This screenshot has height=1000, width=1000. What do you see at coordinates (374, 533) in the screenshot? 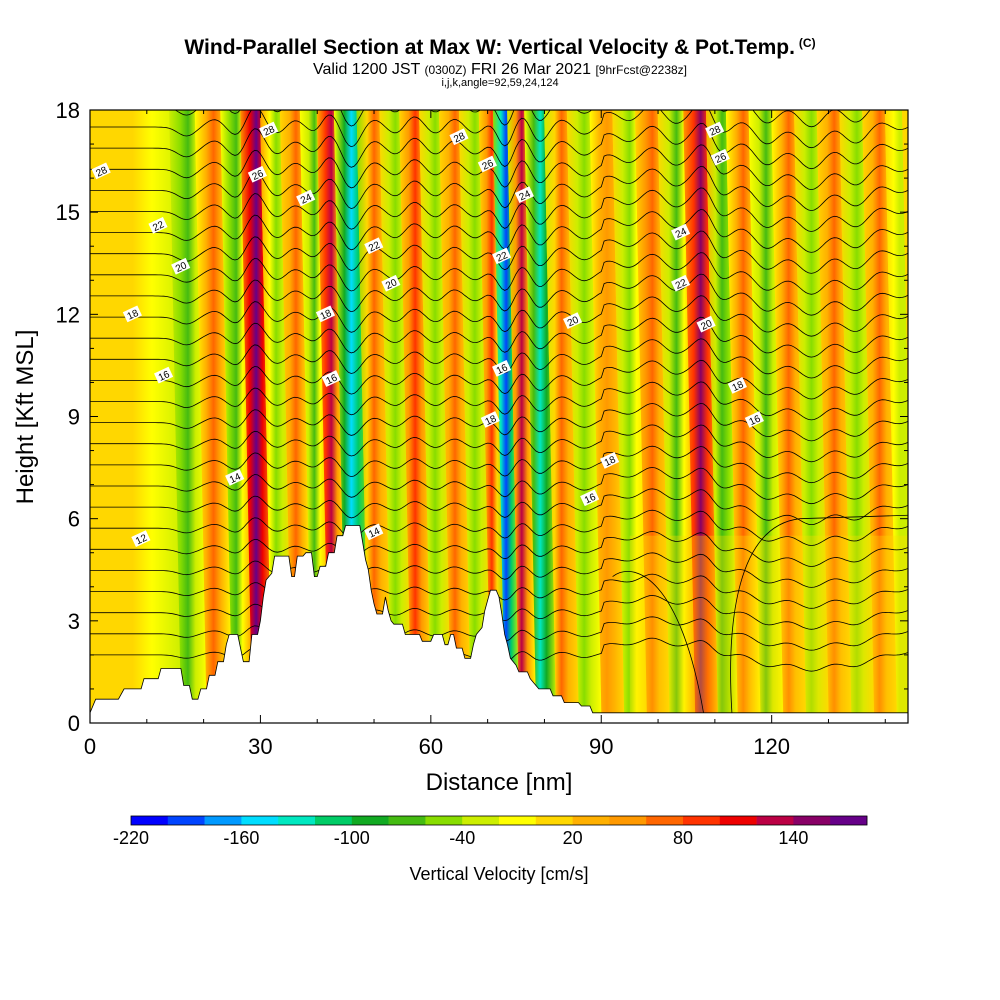
I see `contour-label-text: 14` at bounding box center [374, 533].